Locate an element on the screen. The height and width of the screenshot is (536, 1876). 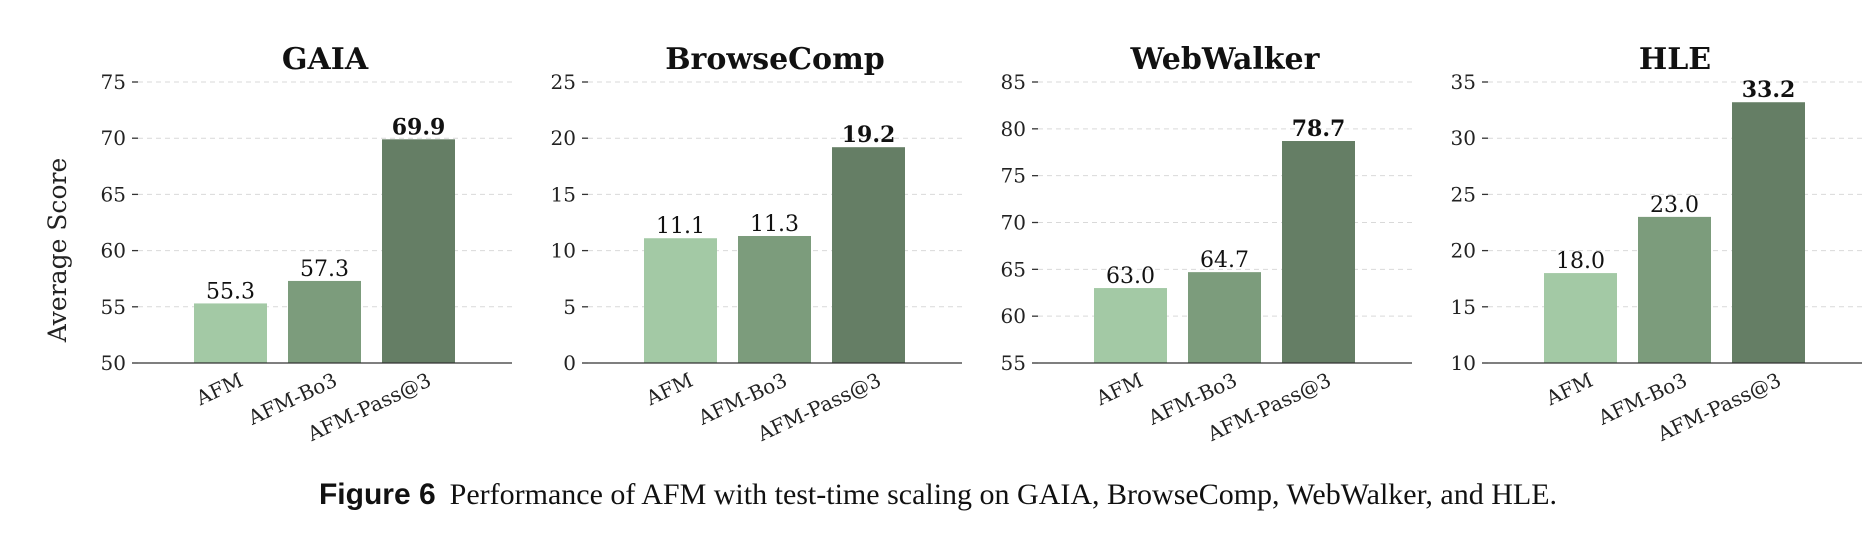
value-label: 33.2 is located at coordinates (1769, 90).